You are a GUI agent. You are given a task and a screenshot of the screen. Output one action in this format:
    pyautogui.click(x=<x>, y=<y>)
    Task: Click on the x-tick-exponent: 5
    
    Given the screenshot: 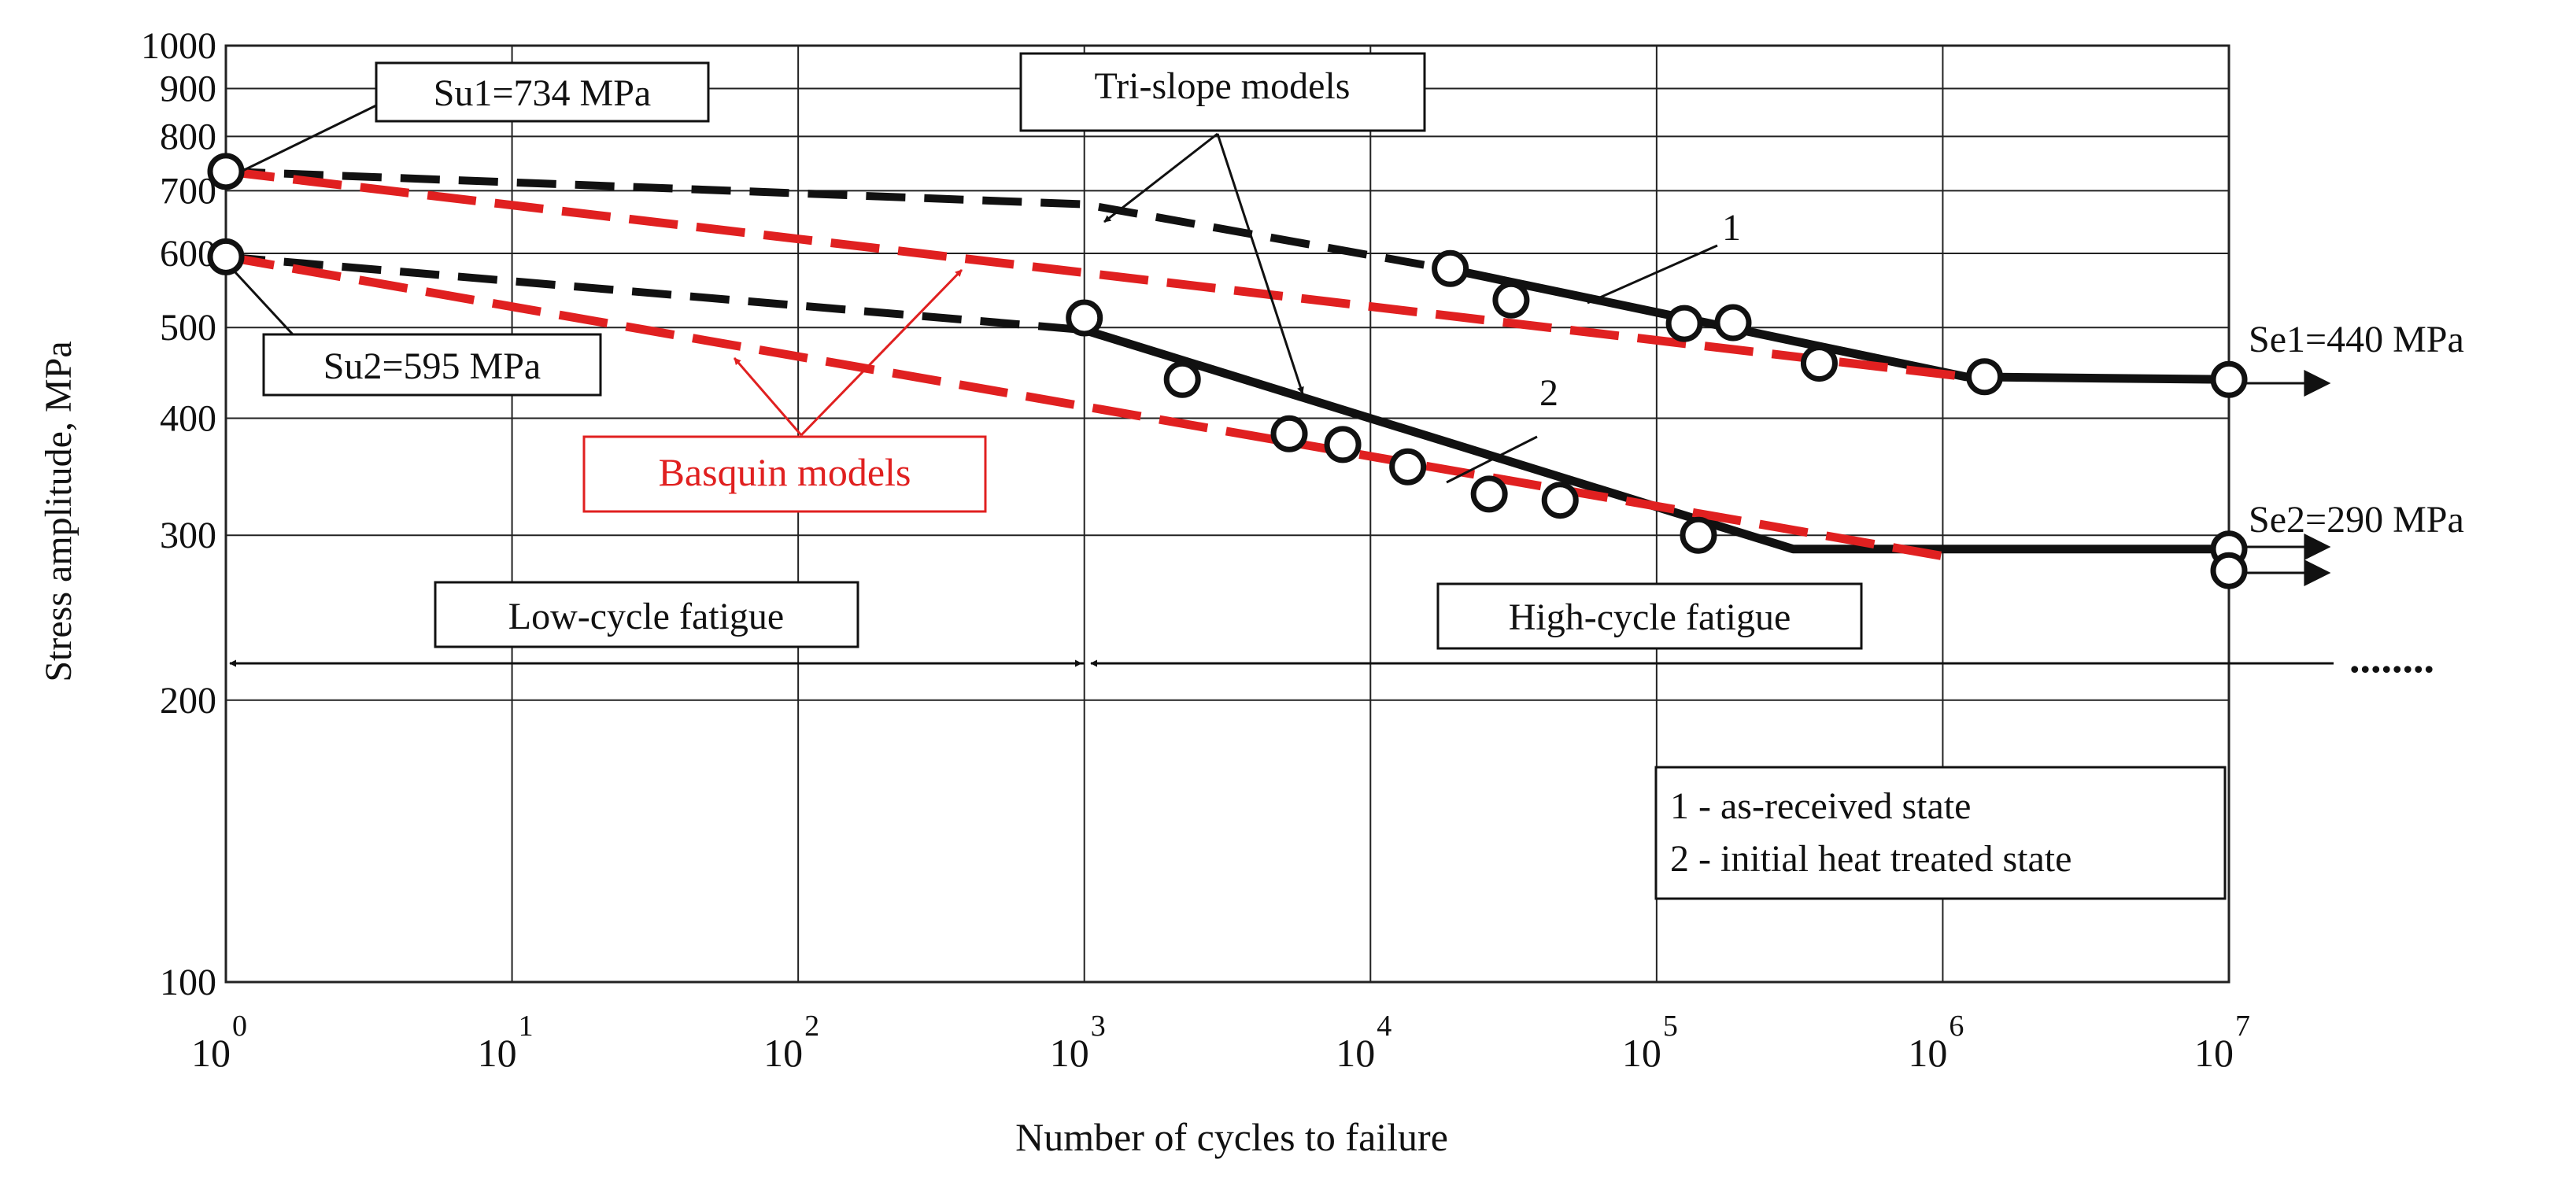 What is the action you would take?
    pyautogui.click(x=1670, y=1026)
    